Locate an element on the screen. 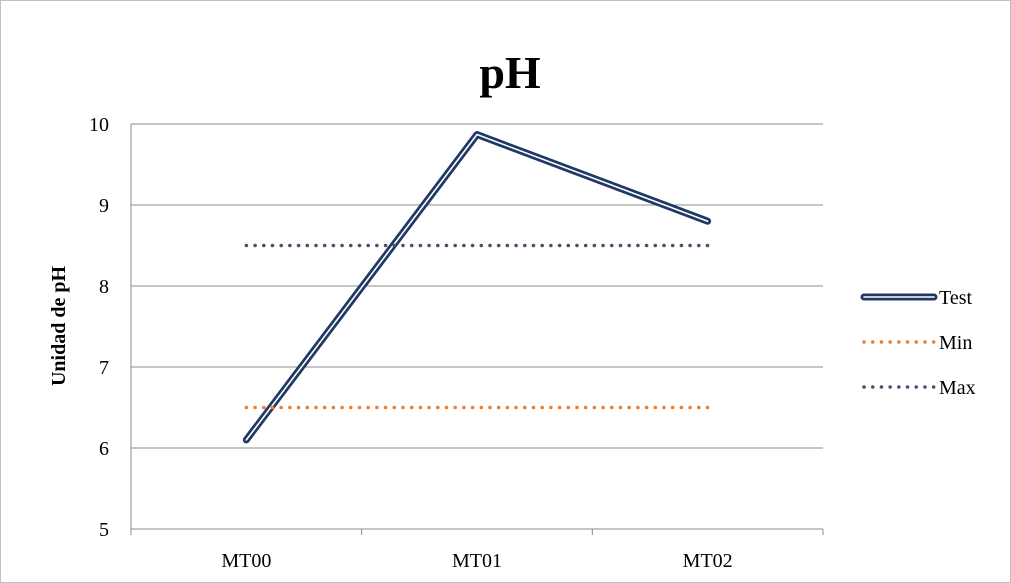  legend: Test Min Max is located at coordinates (918, 343).